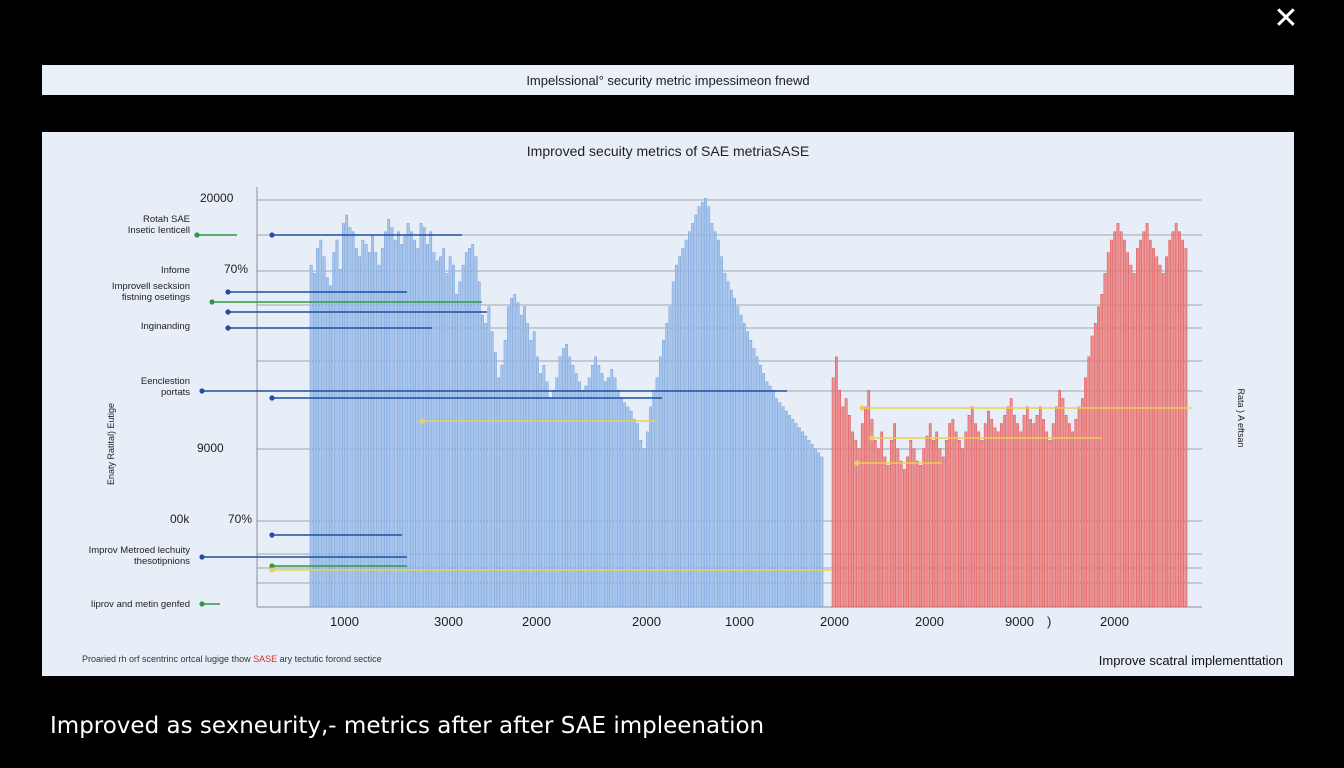  Describe the element at coordinates (1241, 417) in the screenshot. I see `y-axis-label-right: Rata ) A eftsan` at that location.